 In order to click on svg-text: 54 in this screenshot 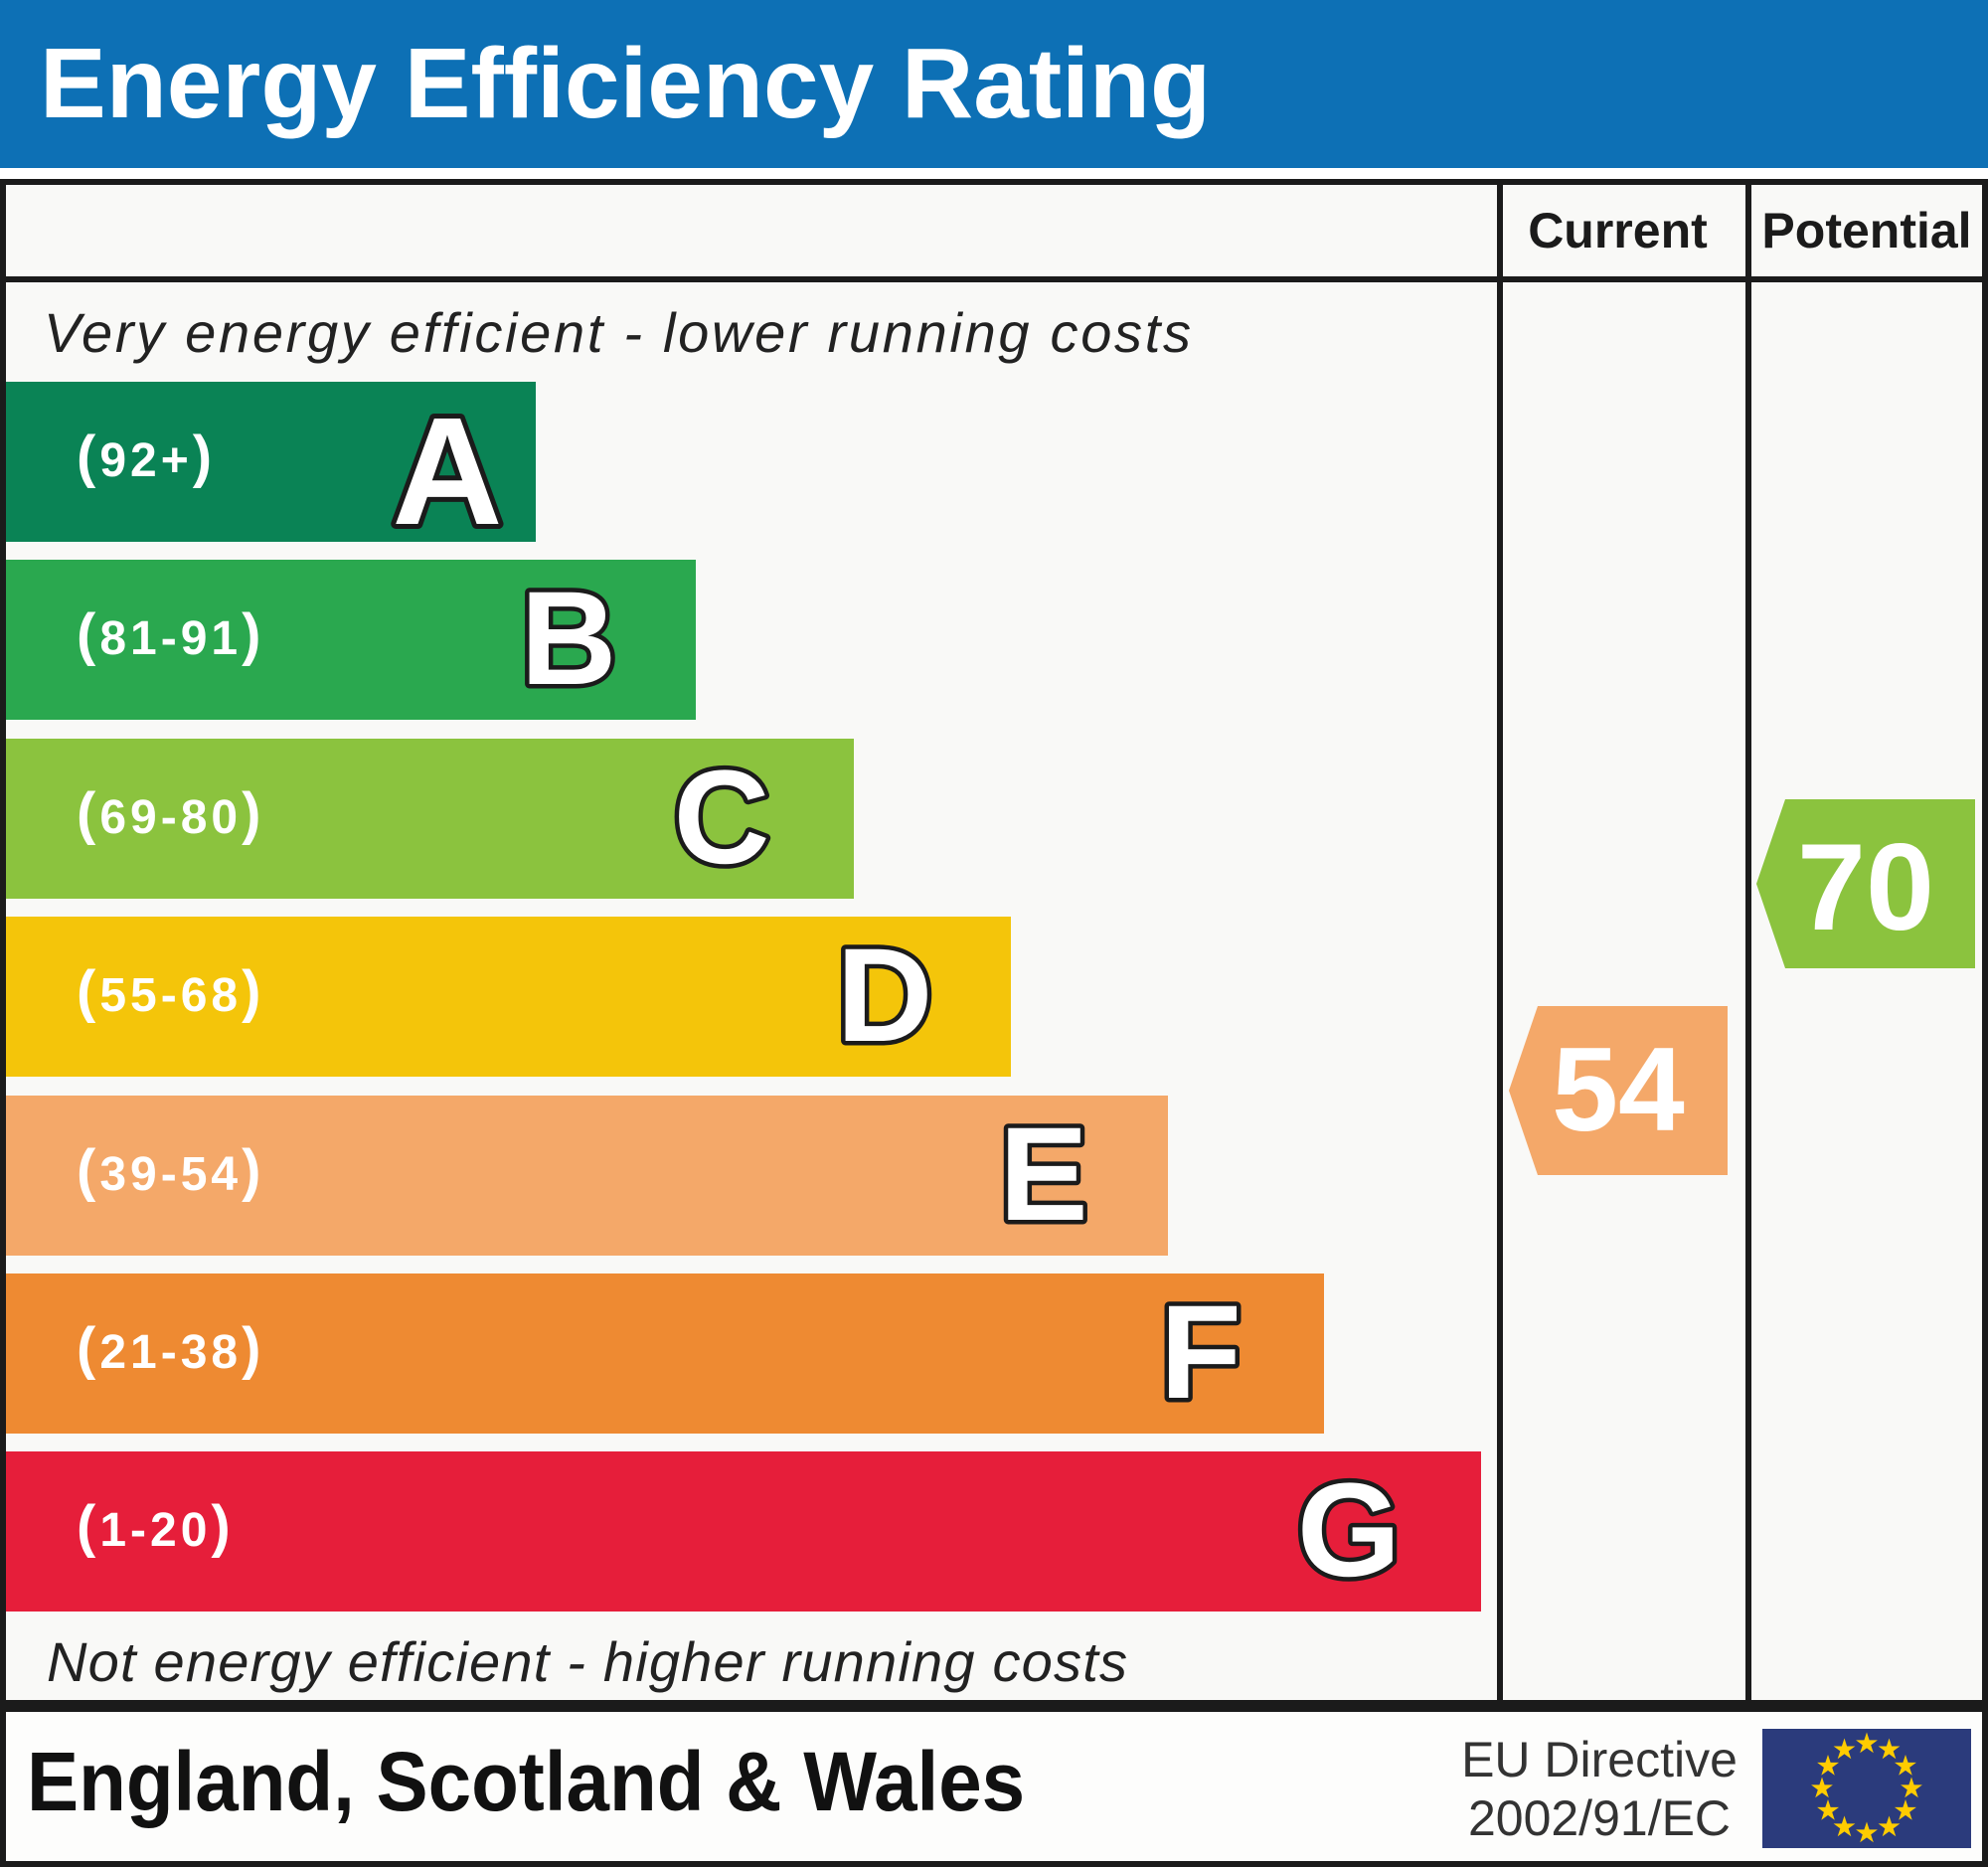, I will do `click(1618, 1089)`.